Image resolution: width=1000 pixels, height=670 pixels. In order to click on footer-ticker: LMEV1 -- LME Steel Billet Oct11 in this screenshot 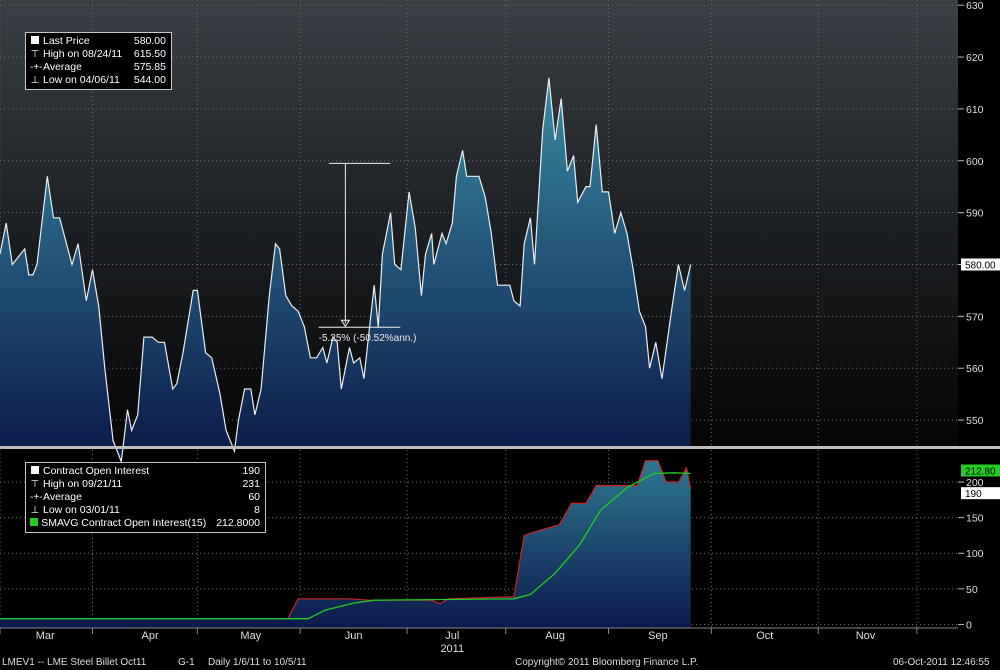, I will do `click(74, 662)`.